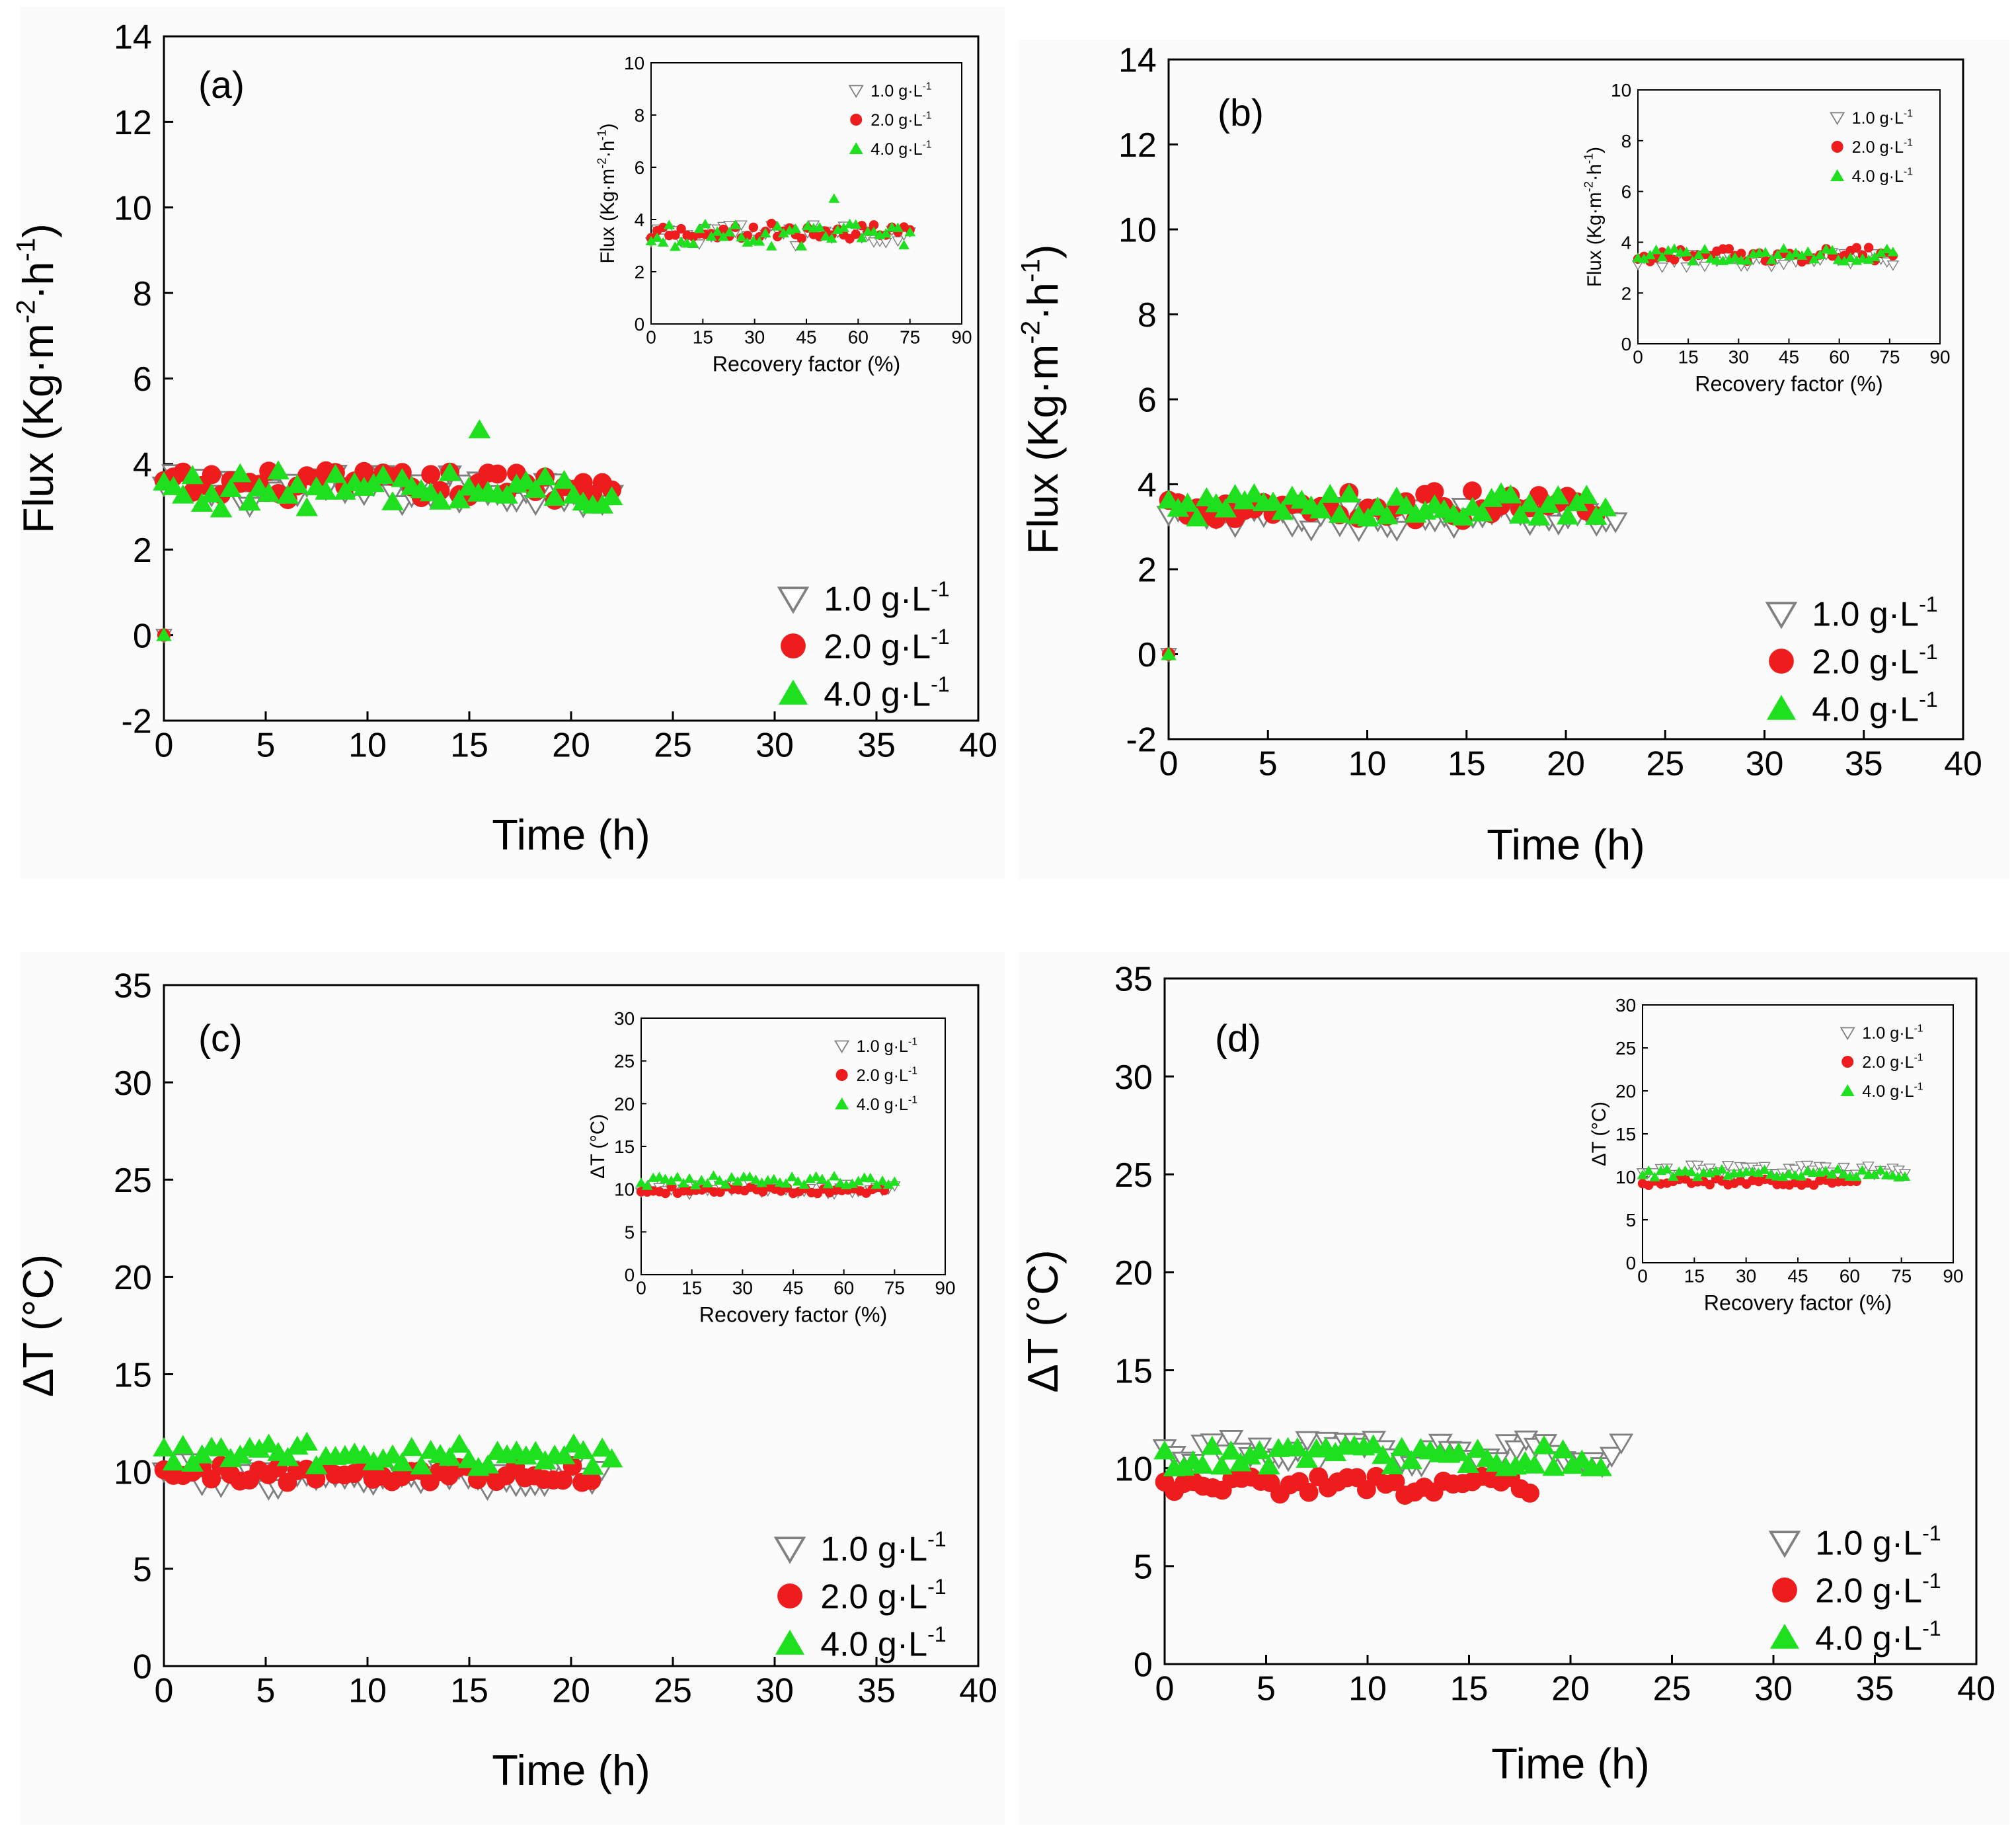  What do you see at coordinates (137, 722) in the screenshot?
I see `main-y-tick-label: -2` at bounding box center [137, 722].